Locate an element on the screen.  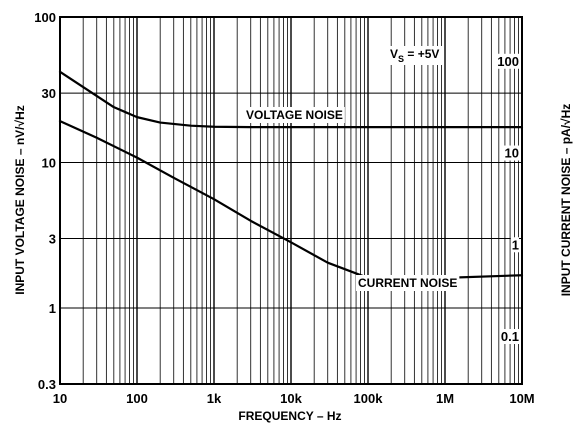
y-left-tick-label: 10 is located at coordinates (49, 162).